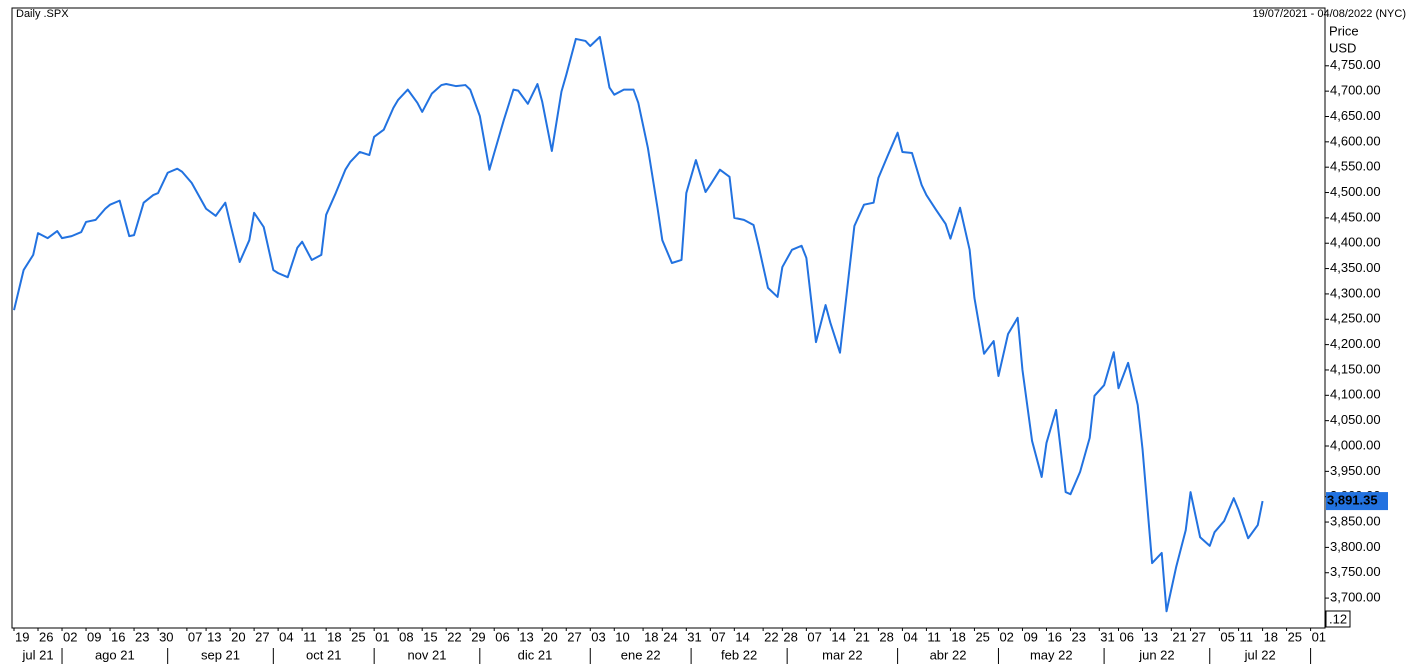 Image resolution: width=1412 pixels, height=670 pixels. I want to click on x-tick-label: 19, so click(22, 636).